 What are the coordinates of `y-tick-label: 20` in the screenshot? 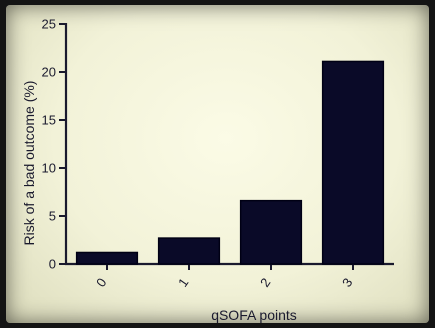 It's located at (49, 72).